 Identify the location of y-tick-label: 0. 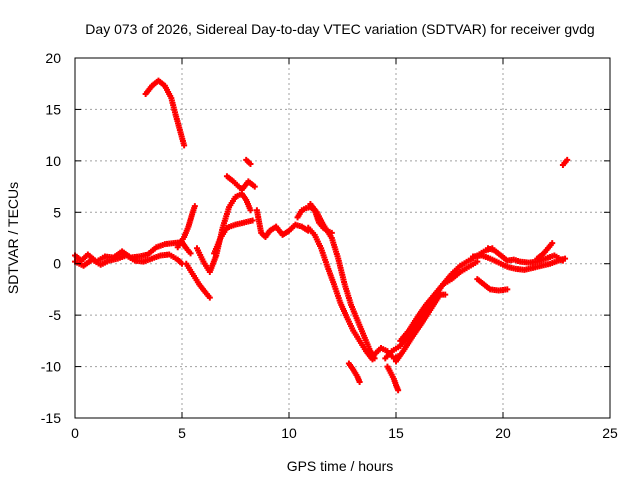
(57, 264).